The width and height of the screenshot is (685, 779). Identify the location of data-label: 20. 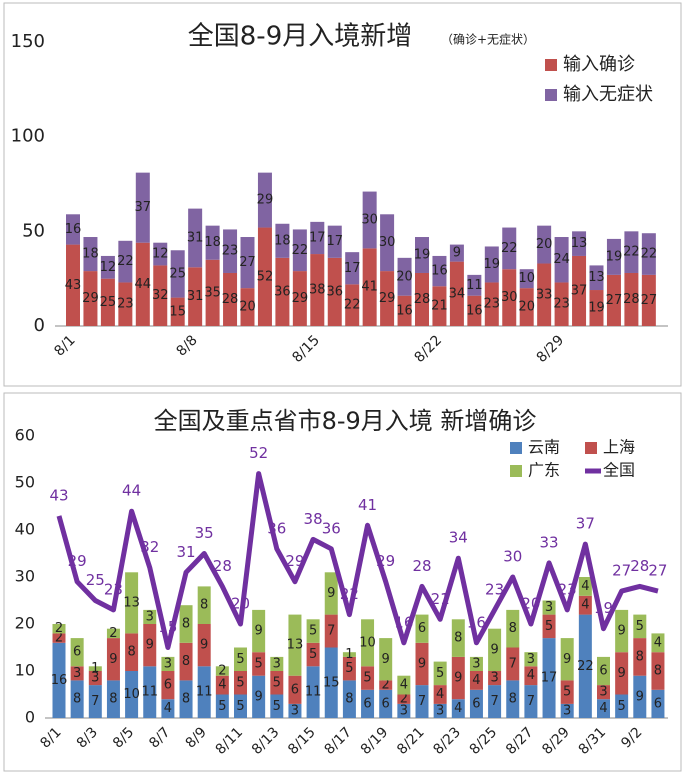
(526, 307).